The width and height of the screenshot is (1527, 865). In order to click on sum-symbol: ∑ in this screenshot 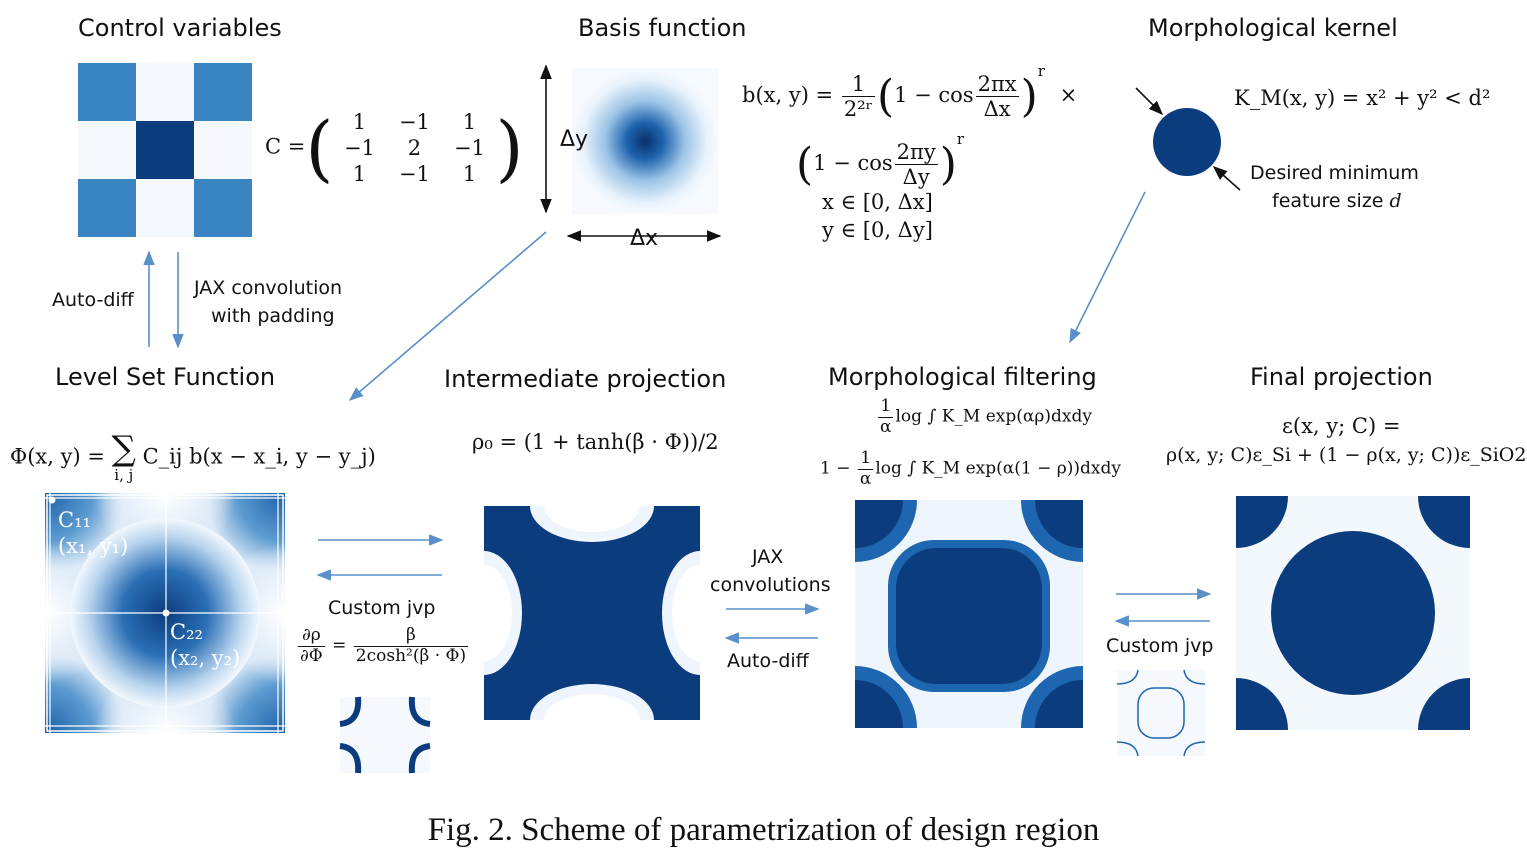, I will do `click(123, 449)`.